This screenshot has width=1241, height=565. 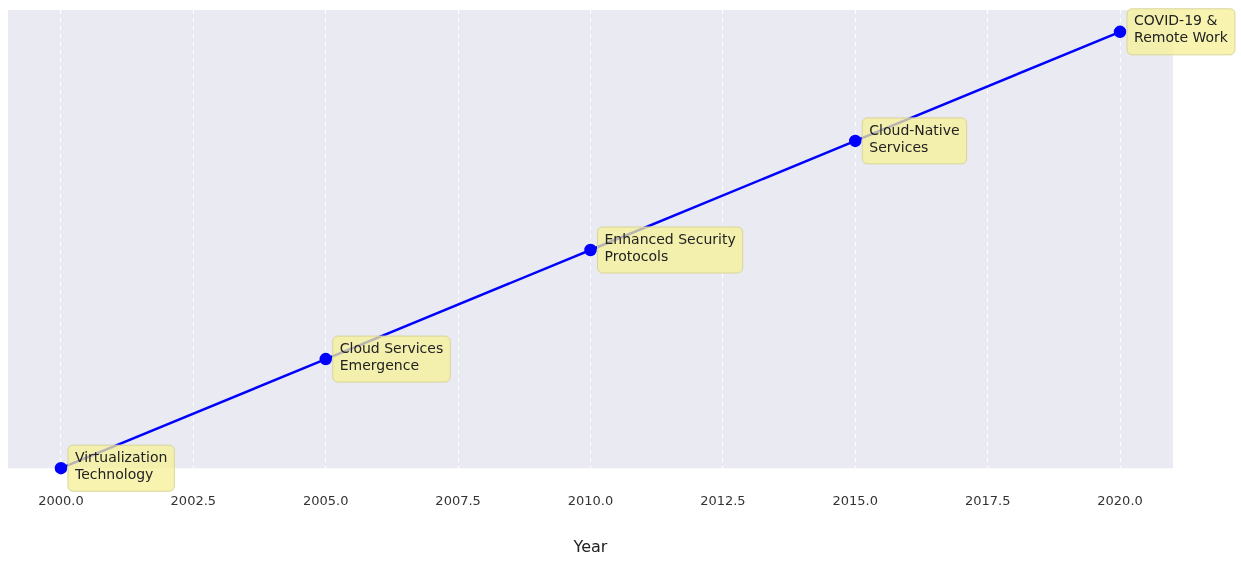 I want to click on x-axis-title: Year, so click(x=590, y=546).